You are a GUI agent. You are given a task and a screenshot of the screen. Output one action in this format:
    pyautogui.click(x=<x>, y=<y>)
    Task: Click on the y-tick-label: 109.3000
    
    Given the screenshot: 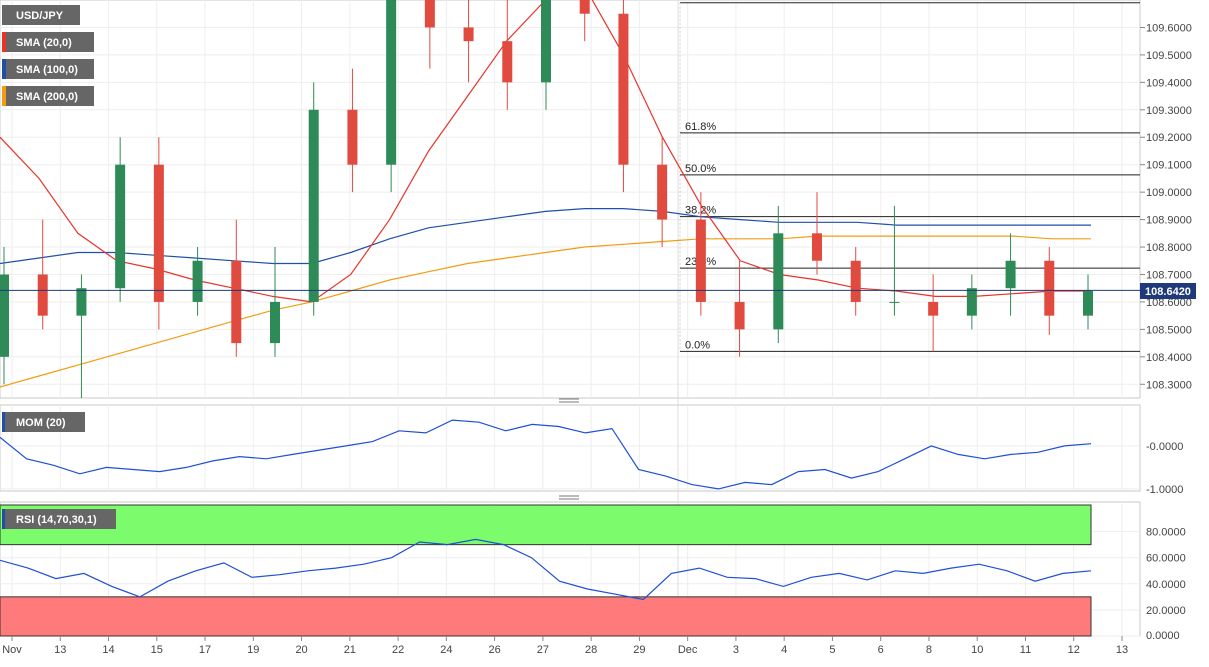 What is the action you would take?
    pyautogui.click(x=1169, y=111)
    